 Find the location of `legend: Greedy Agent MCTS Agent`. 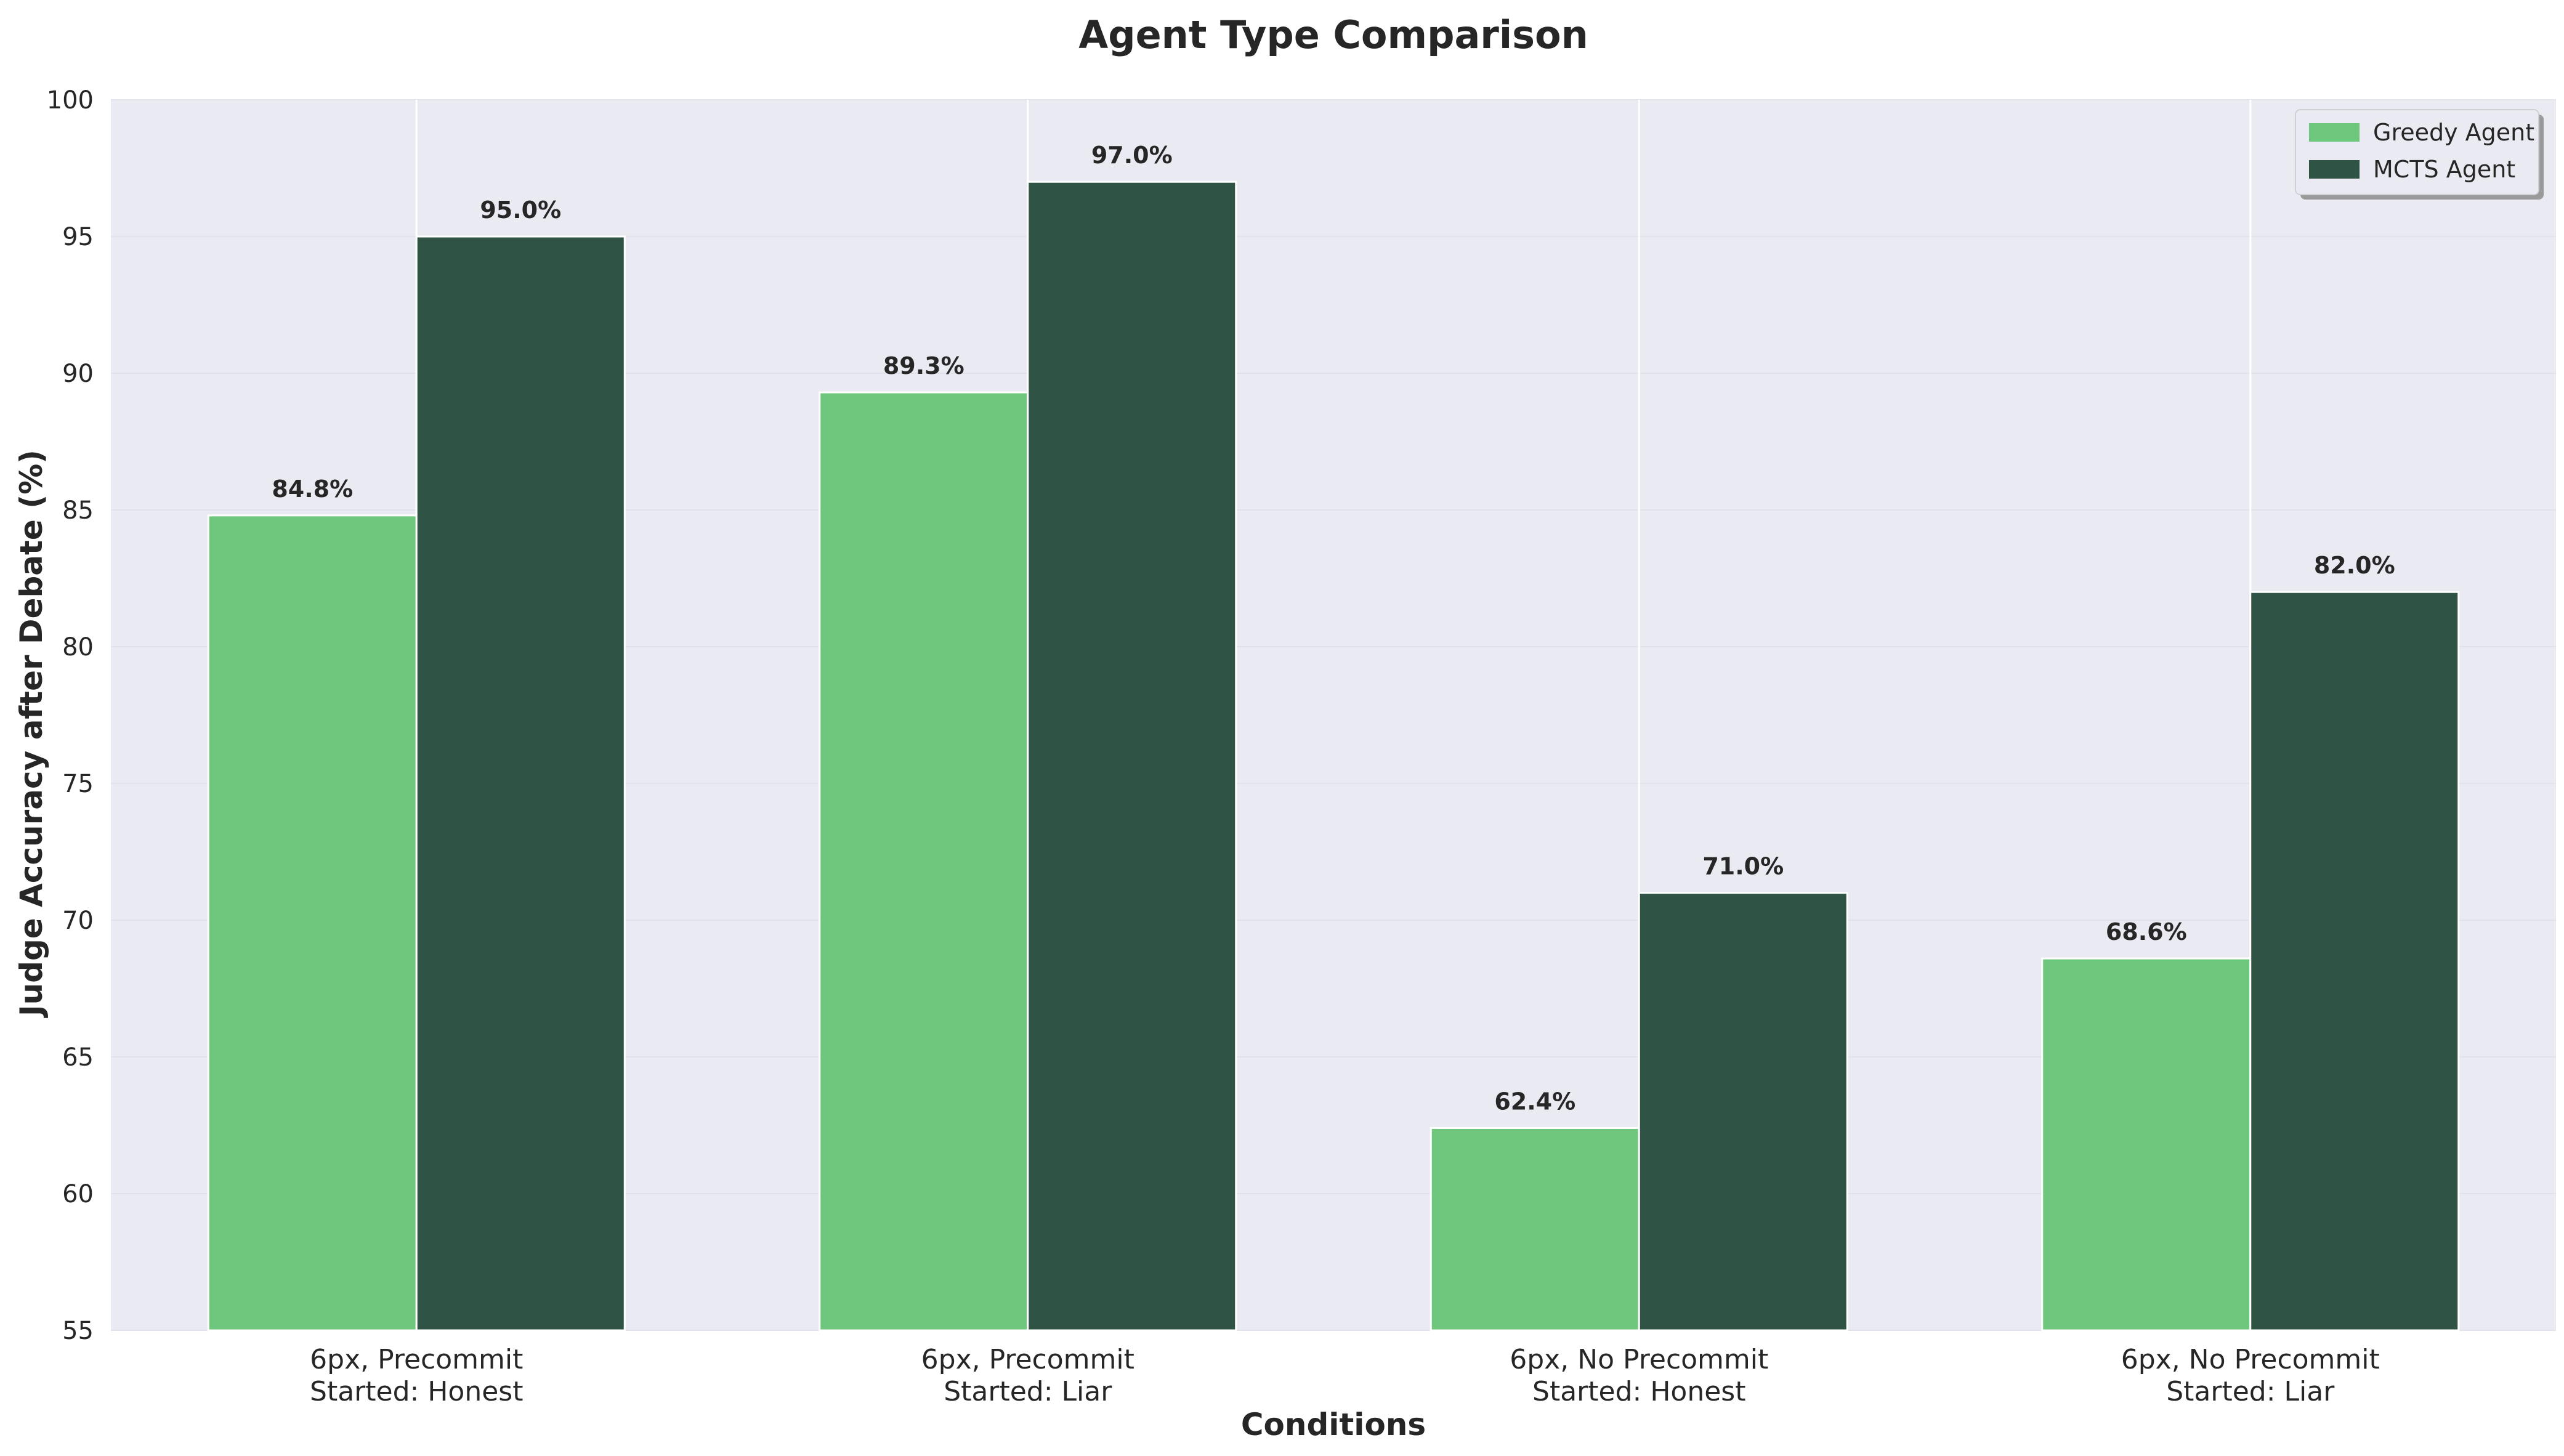

legend: Greedy Agent MCTS Agent is located at coordinates (2419, 154).